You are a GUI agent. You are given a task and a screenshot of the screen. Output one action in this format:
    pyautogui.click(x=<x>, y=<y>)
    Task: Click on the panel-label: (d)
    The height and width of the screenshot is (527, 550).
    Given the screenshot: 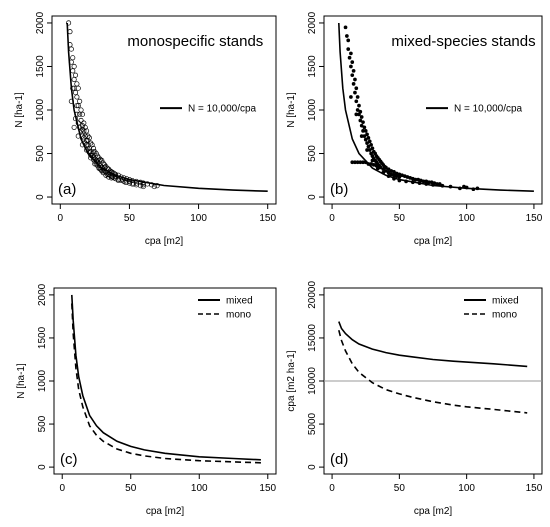 What is the action you would take?
    pyautogui.click(x=339, y=459)
    